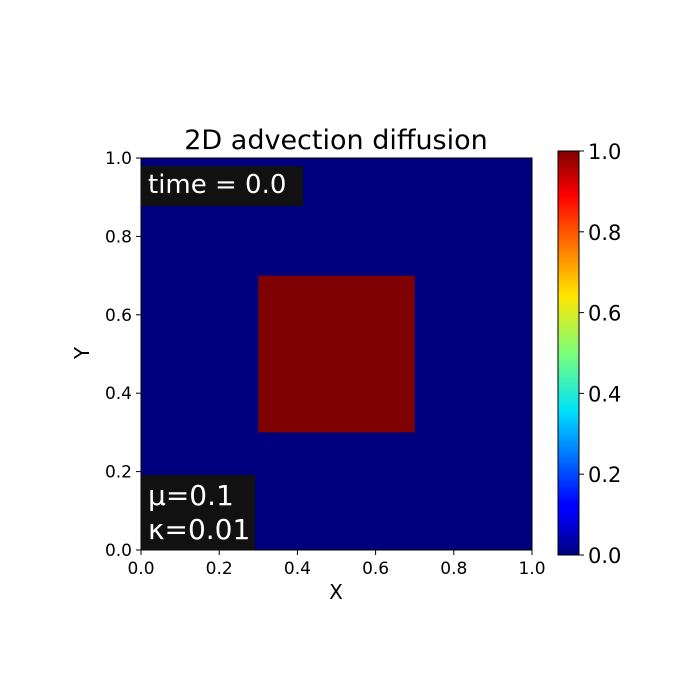 The width and height of the screenshot is (700, 700). I want to click on x-tick-label: 0.6, so click(375, 569).